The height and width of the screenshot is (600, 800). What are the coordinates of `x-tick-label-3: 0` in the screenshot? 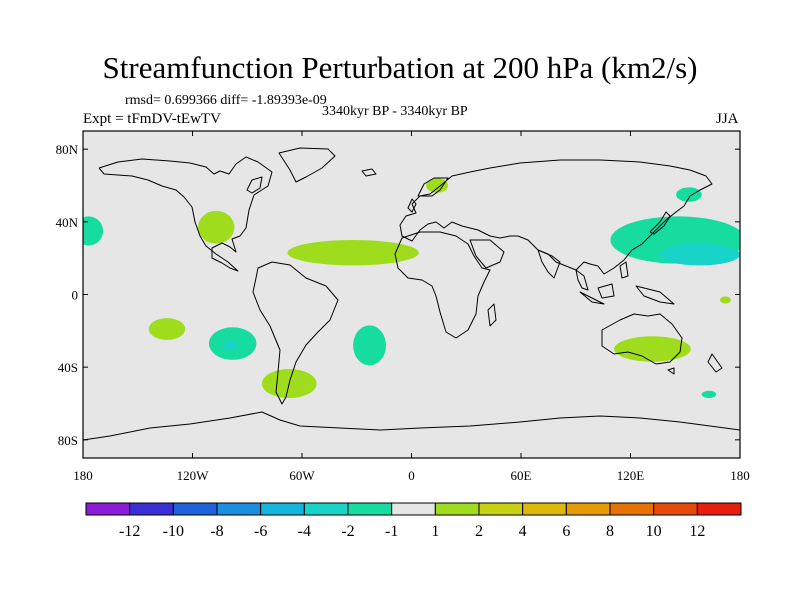 It's located at (411, 475).